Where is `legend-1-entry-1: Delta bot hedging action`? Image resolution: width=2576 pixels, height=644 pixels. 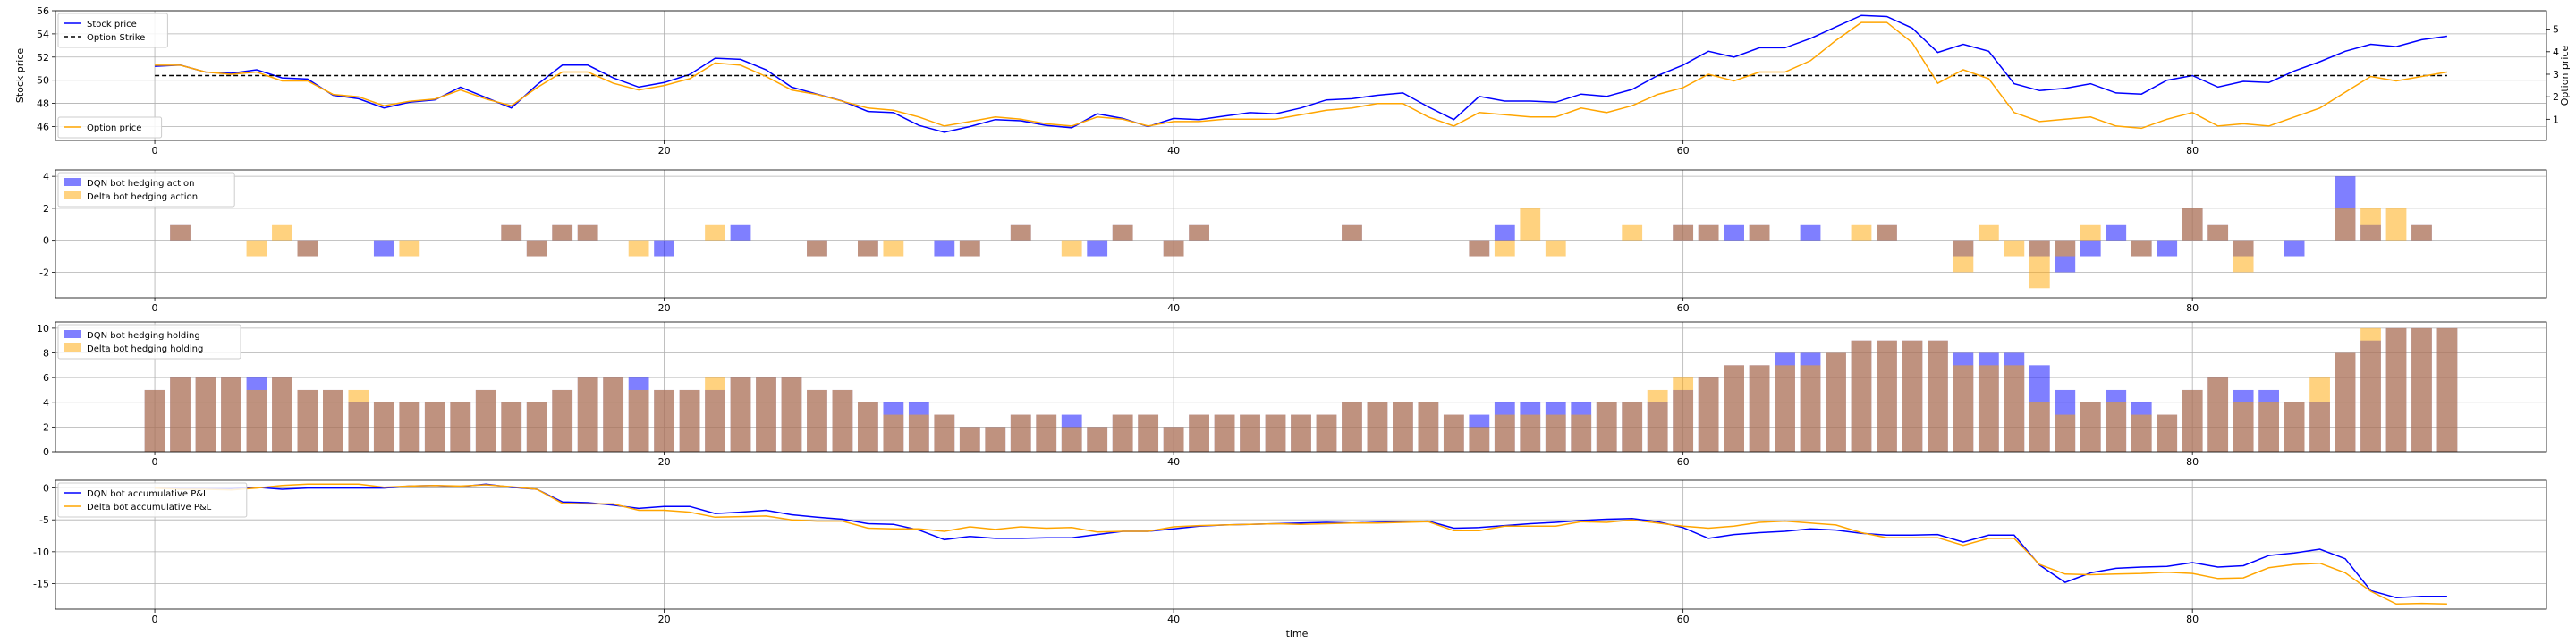 legend-1-entry-1: Delta bot hedging action is located at coordinates (142, 197).